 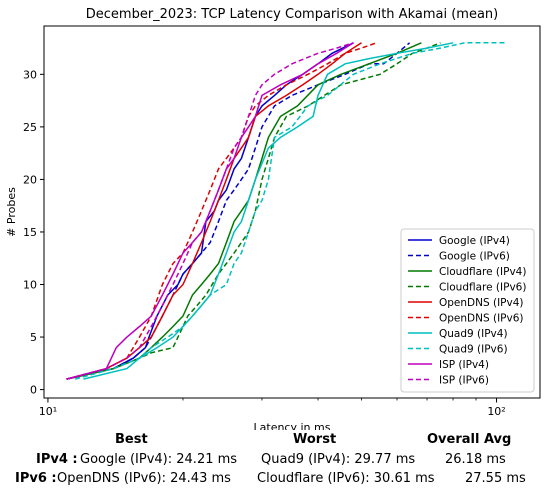 I want to click on y-tick-label: 0, so click(x=33, y=390).